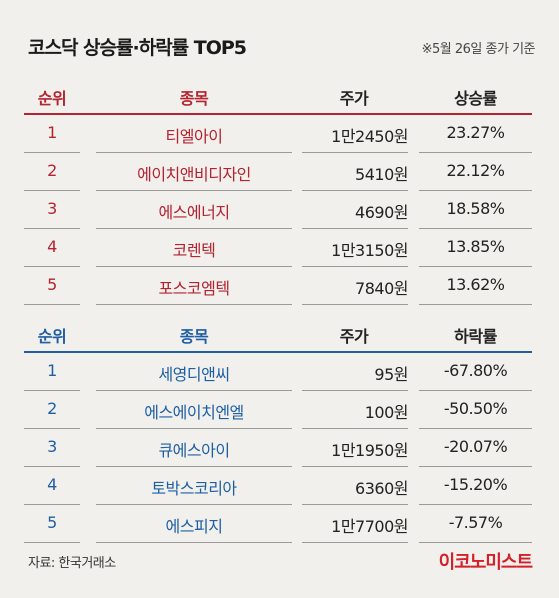 Image resolution: width=559 pixels, height=598 pixels. Describe the element at coordinates (278, 248) in the screenshot. I see `rise-table-row: 4 코렌텍 1만3150원 13.85%` at that location.